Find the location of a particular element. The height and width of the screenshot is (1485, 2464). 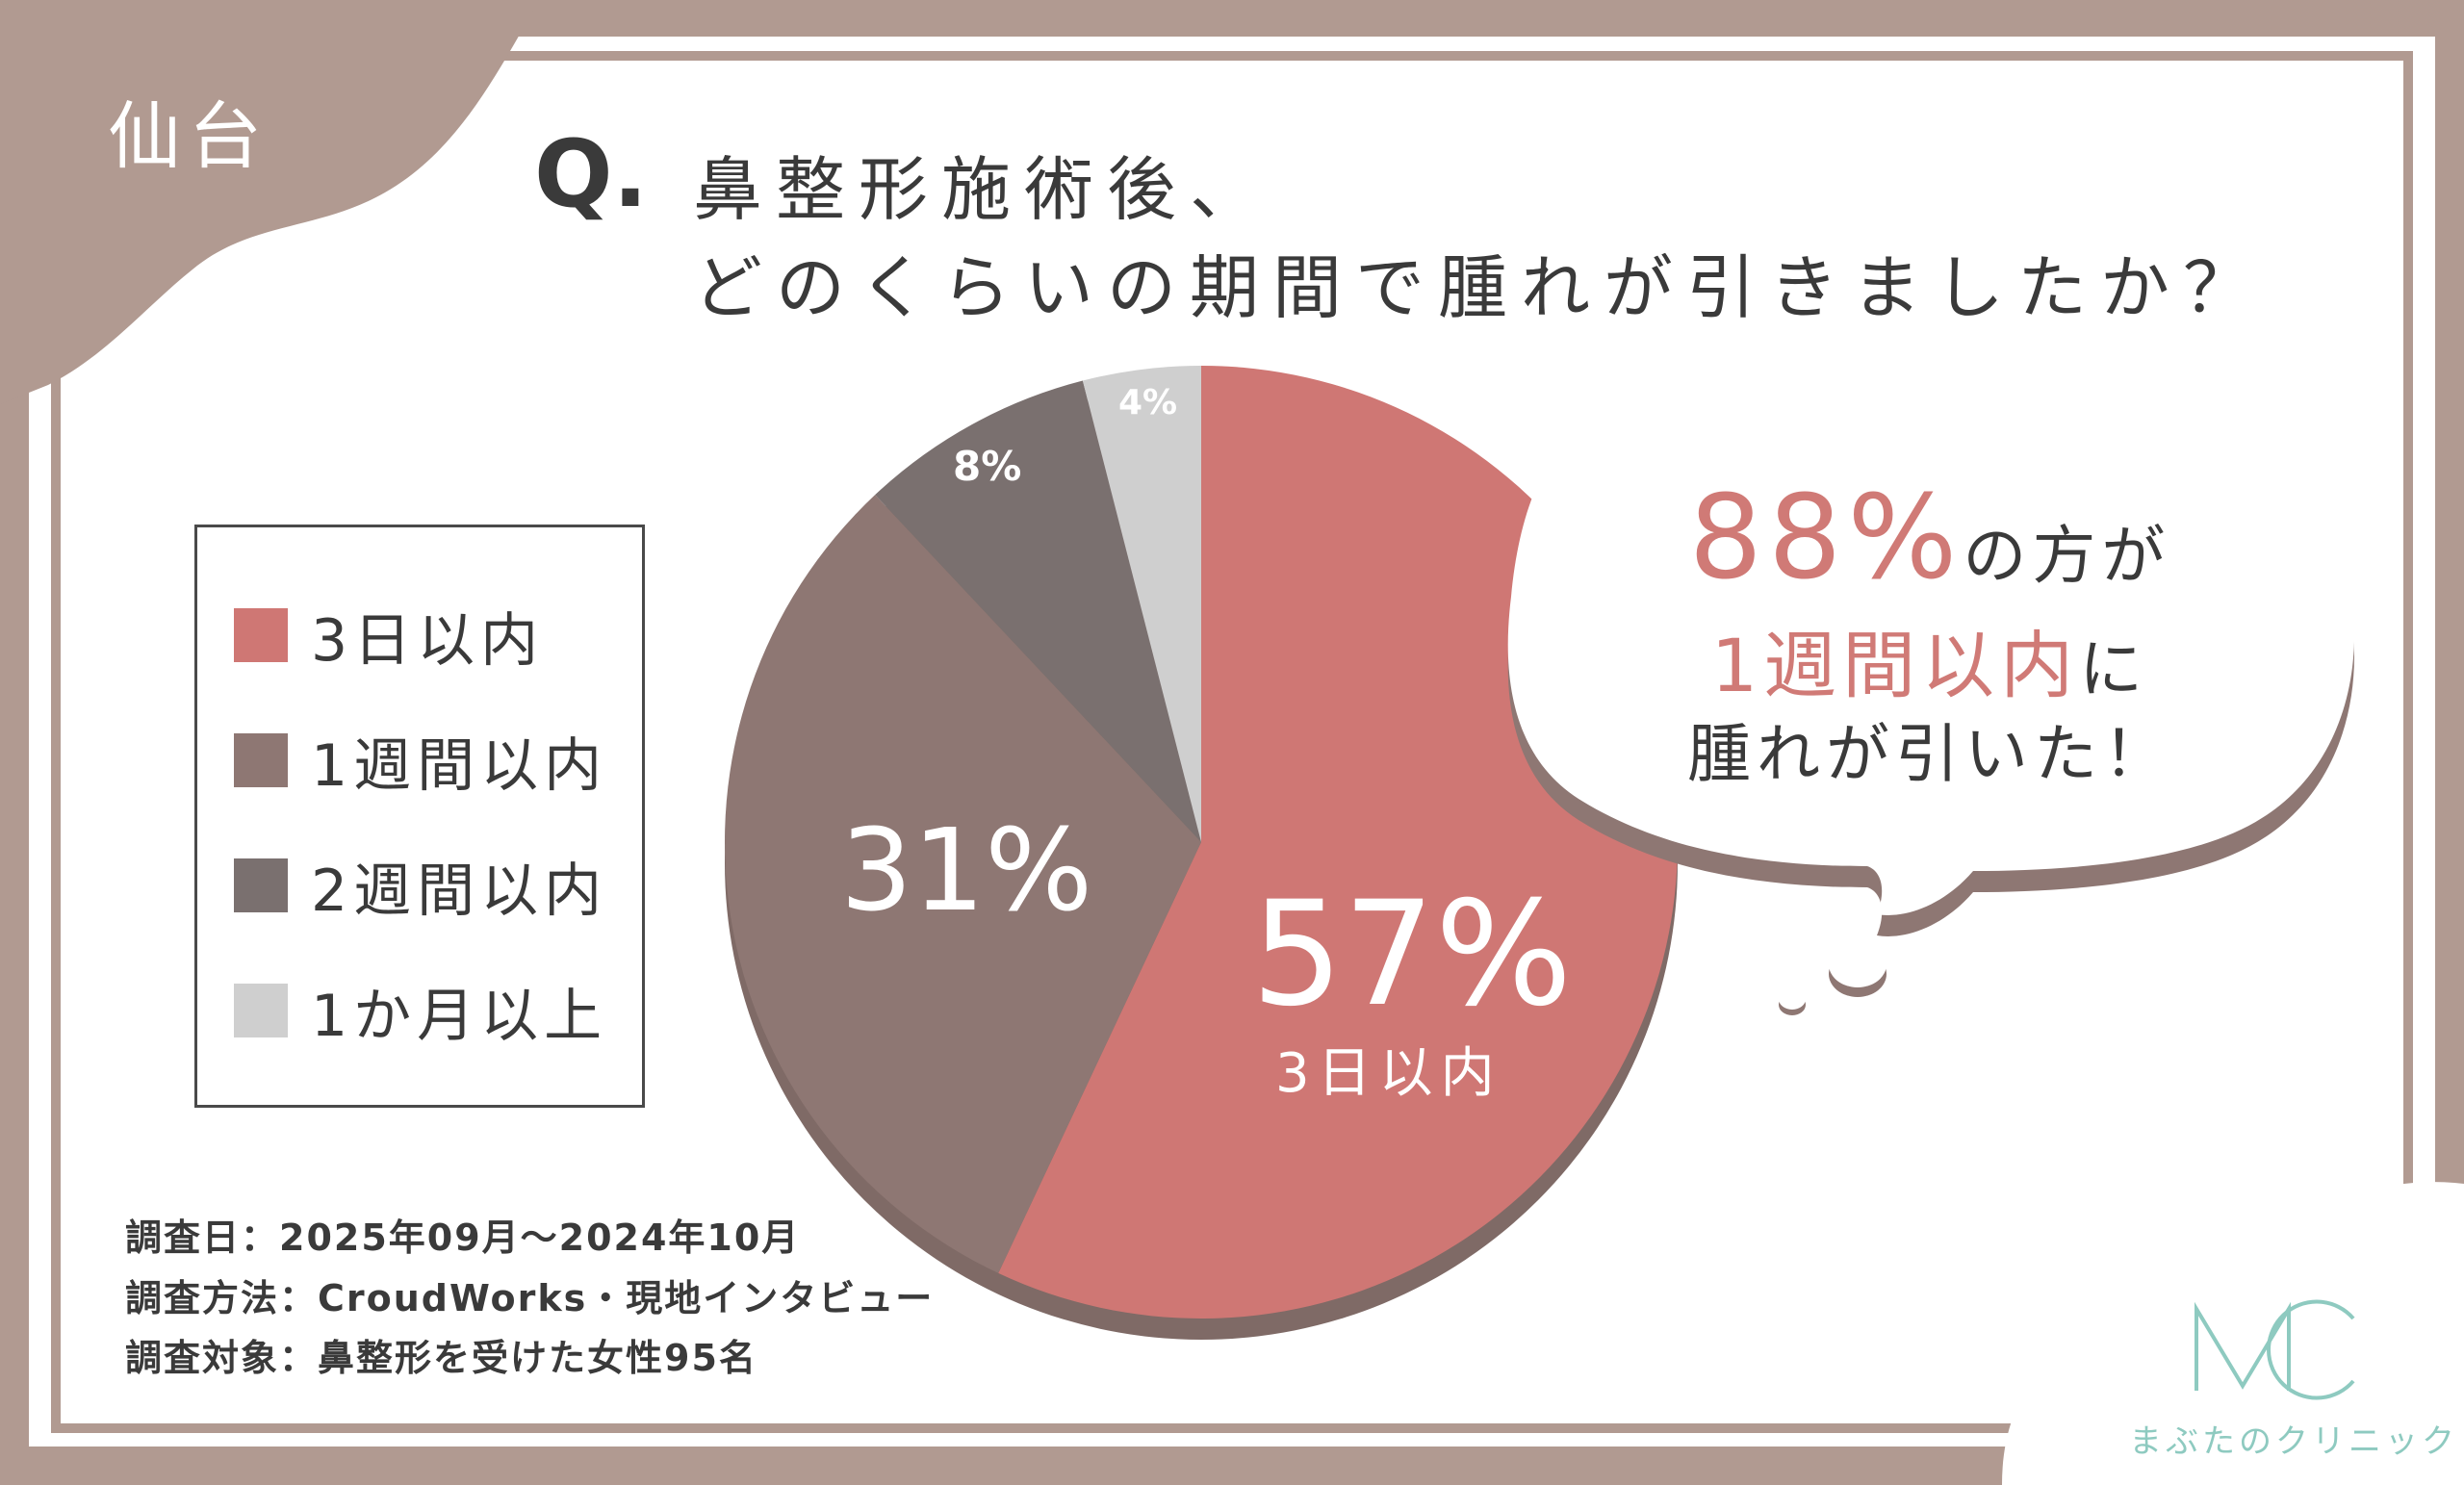

bubble-line1-rest: の方が is located at coordinates (2067, 556).